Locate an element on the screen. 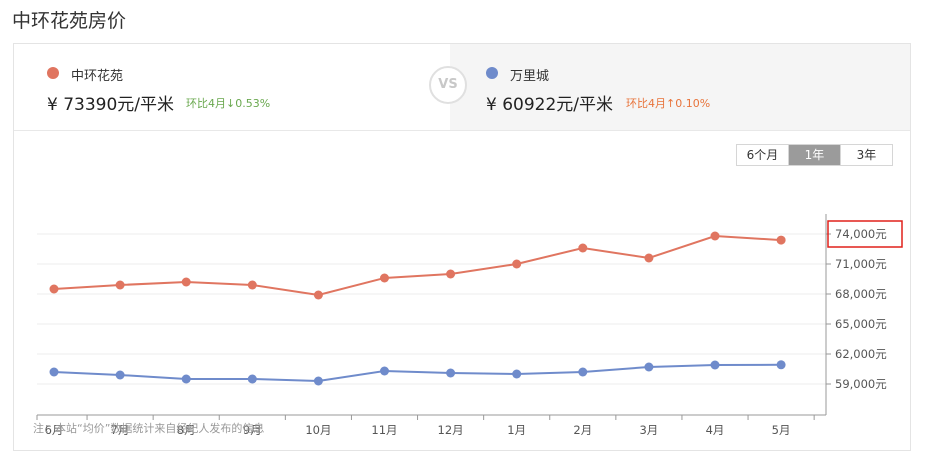 The height and width of the screenshot is (467, 926). left-community-change: 环比4月↓0.53% is located at coordinates (228, 103).